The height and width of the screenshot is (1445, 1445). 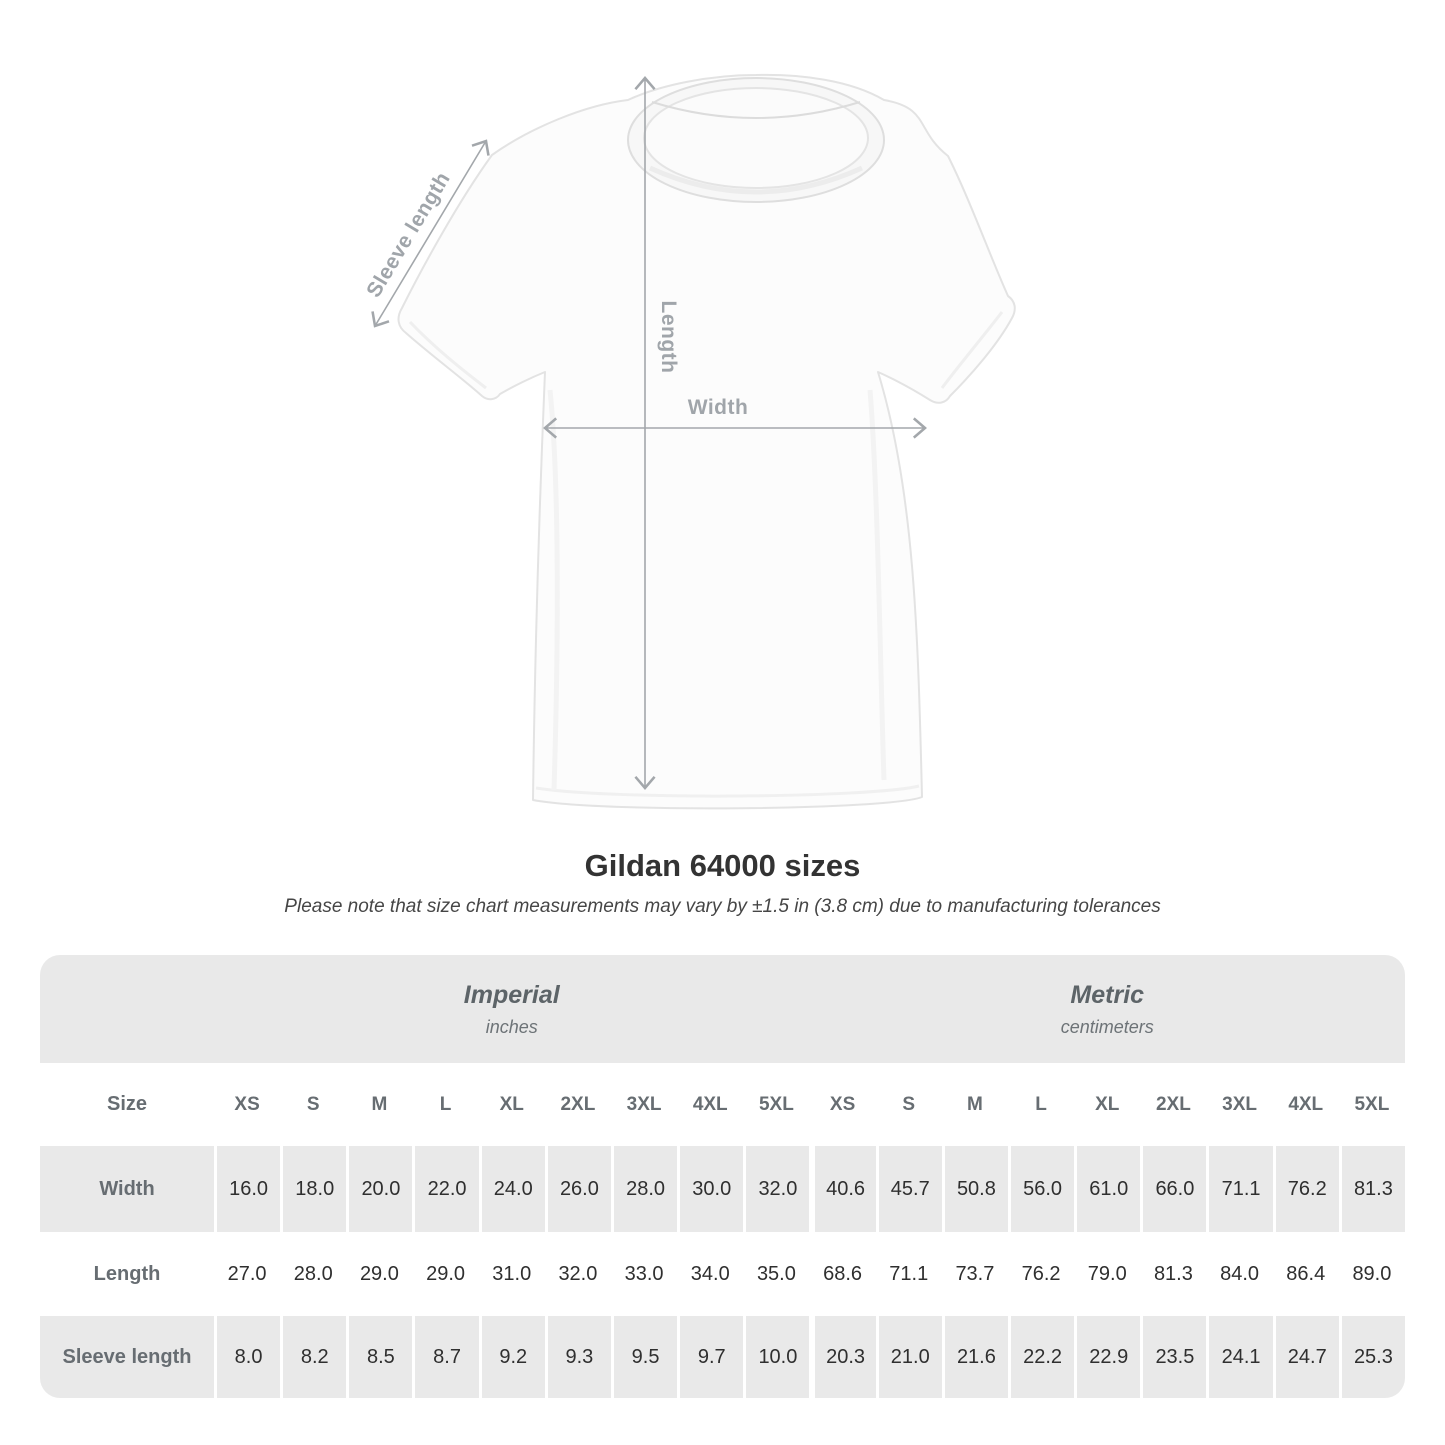 I want to click on table-cell: 9.3, so click(x=577, y=1357).